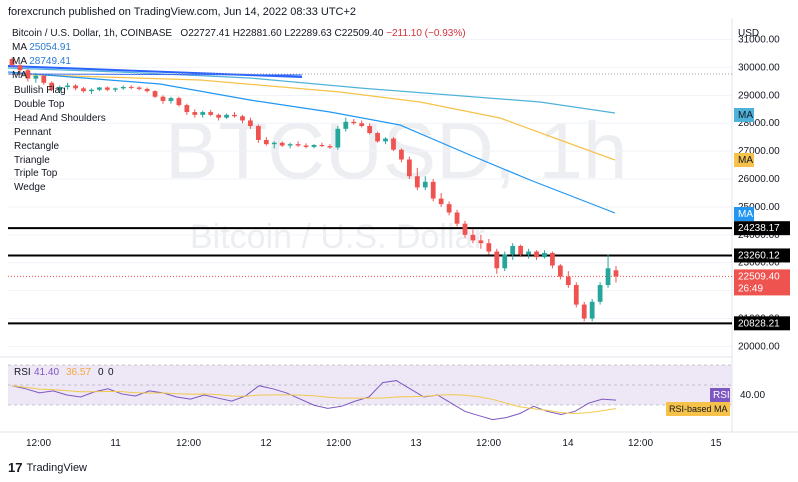  I want to click on ma1-legend: MA 25054.91, so click(41, 47).